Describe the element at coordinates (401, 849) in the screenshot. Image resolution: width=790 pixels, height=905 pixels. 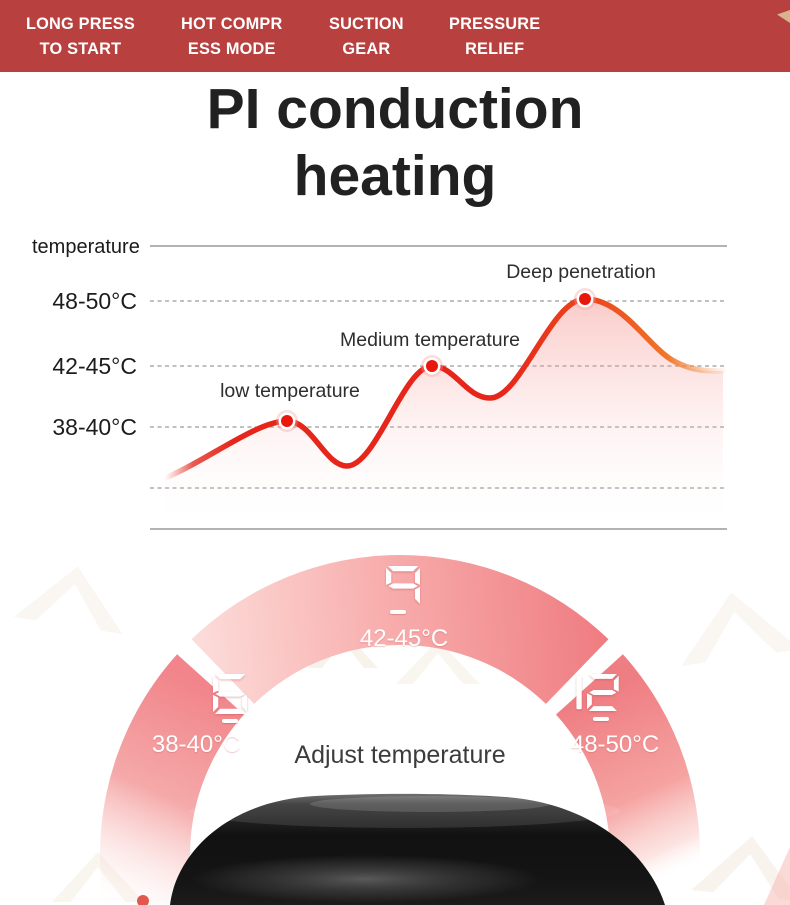
I see `device-photo` at that location.